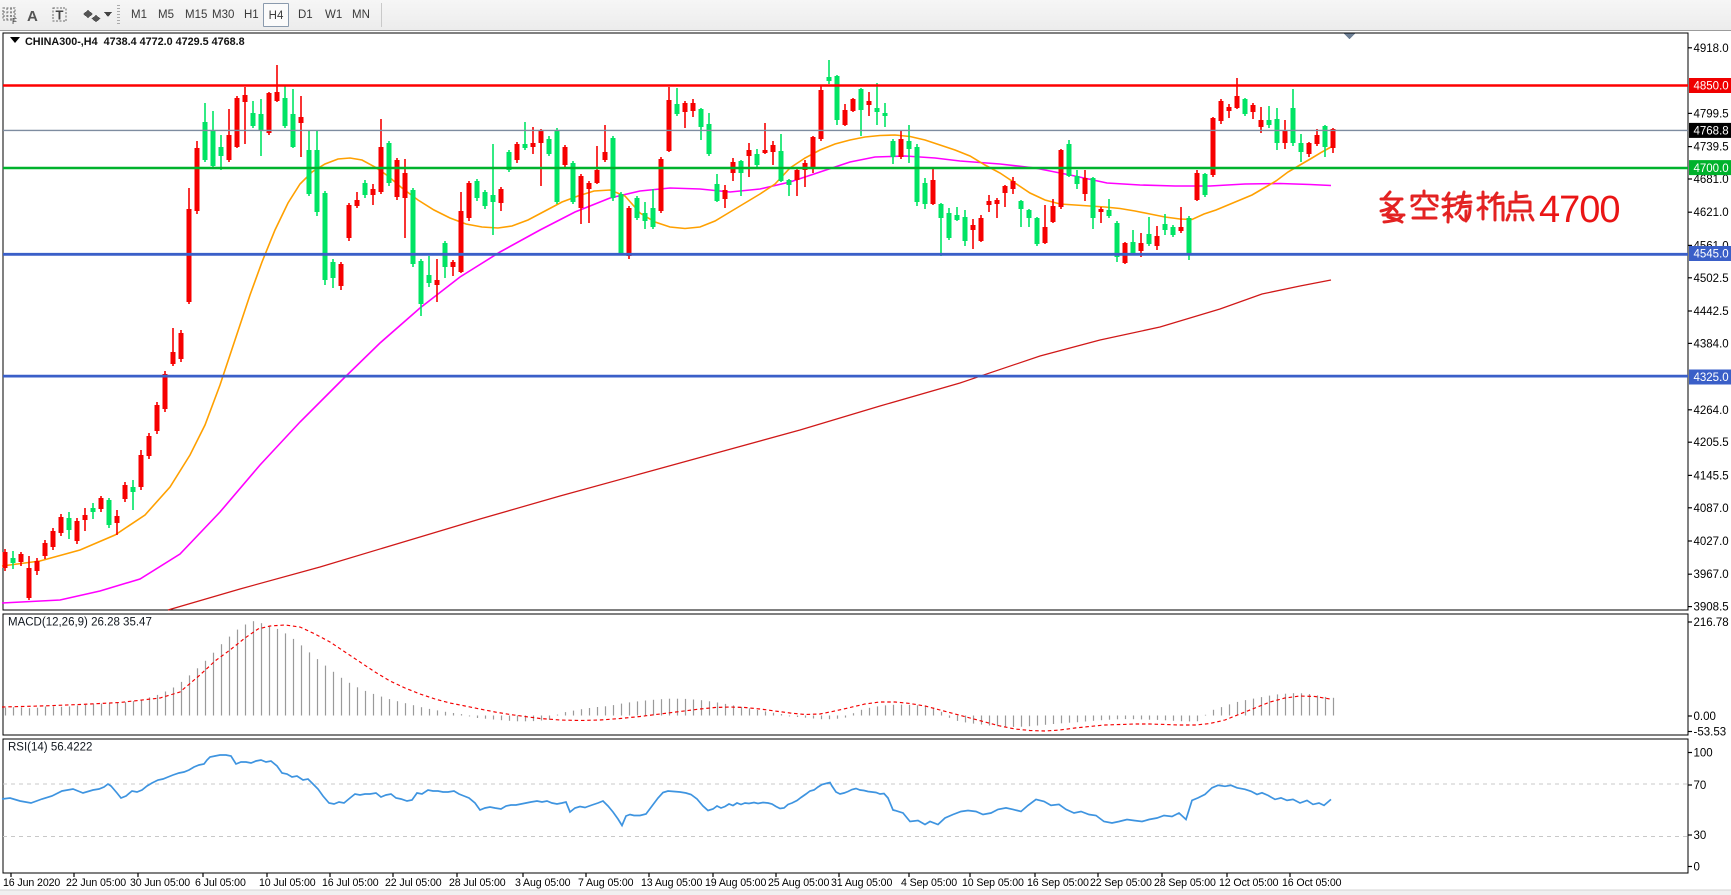  I want to click on svg-text: 6 Jul 05:00, so click(220, 883).